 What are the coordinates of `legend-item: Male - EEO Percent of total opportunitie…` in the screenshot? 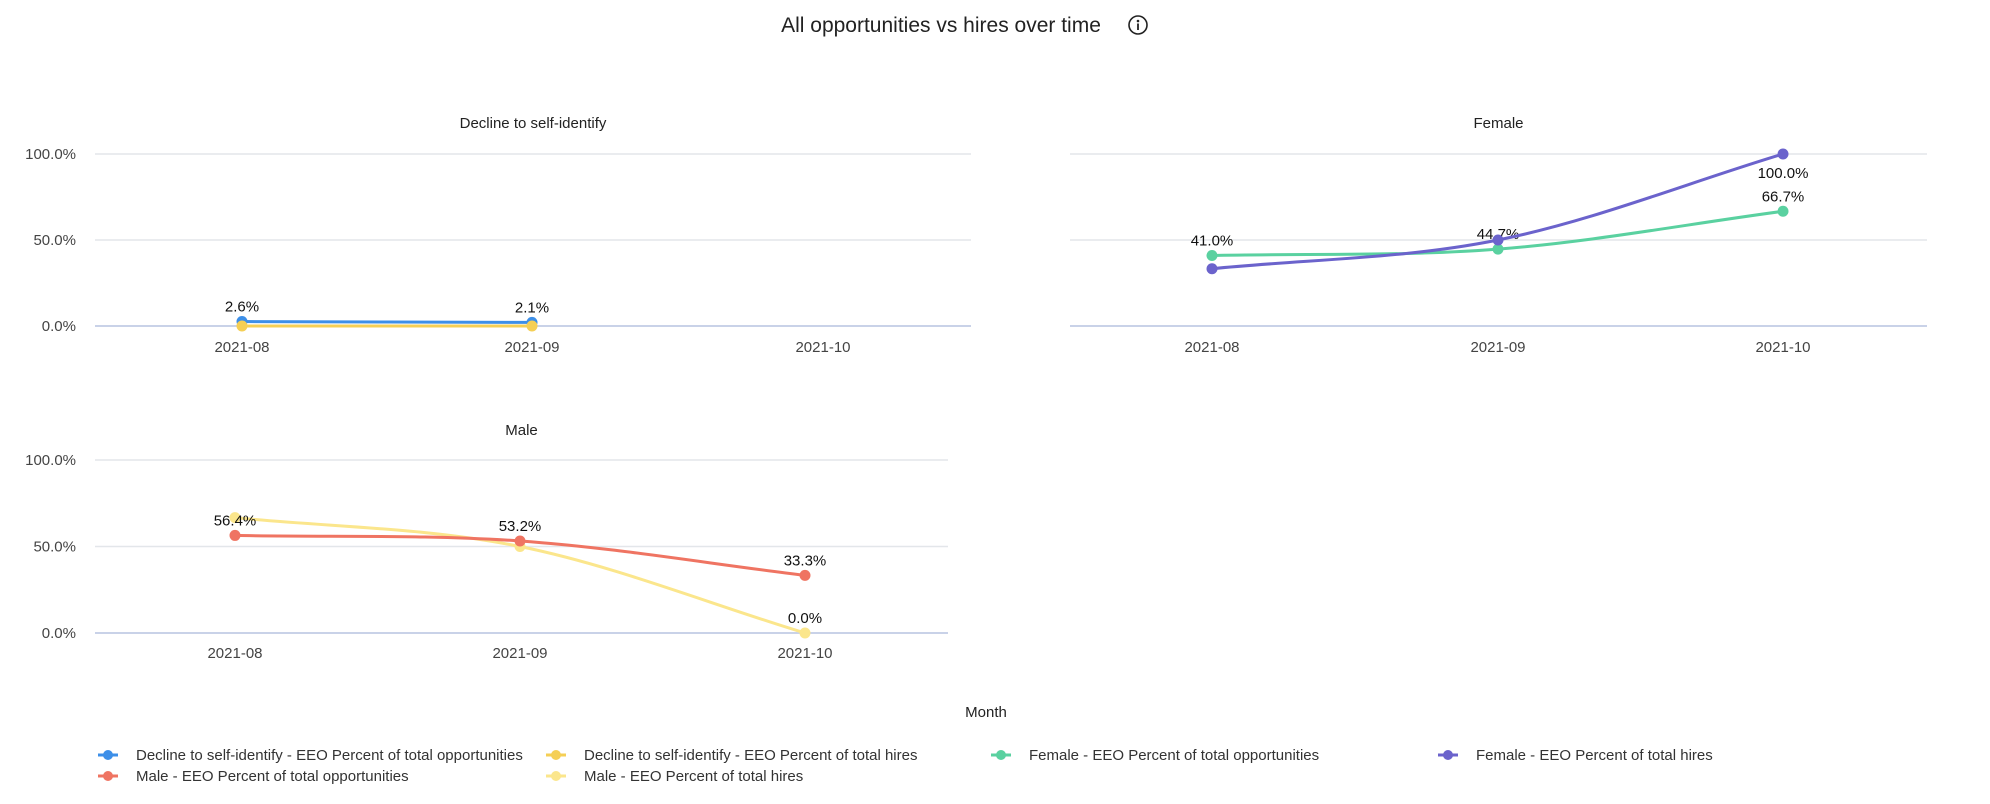 It's located at (253, 776).